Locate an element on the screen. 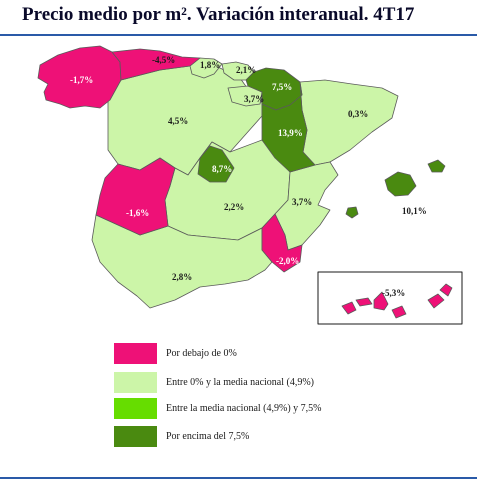 Image resolution: width=477 pixels, height=484 pixels. legend-label: Entre 0% y la media nacional (4,9%) is located at coordinates (240, 382).